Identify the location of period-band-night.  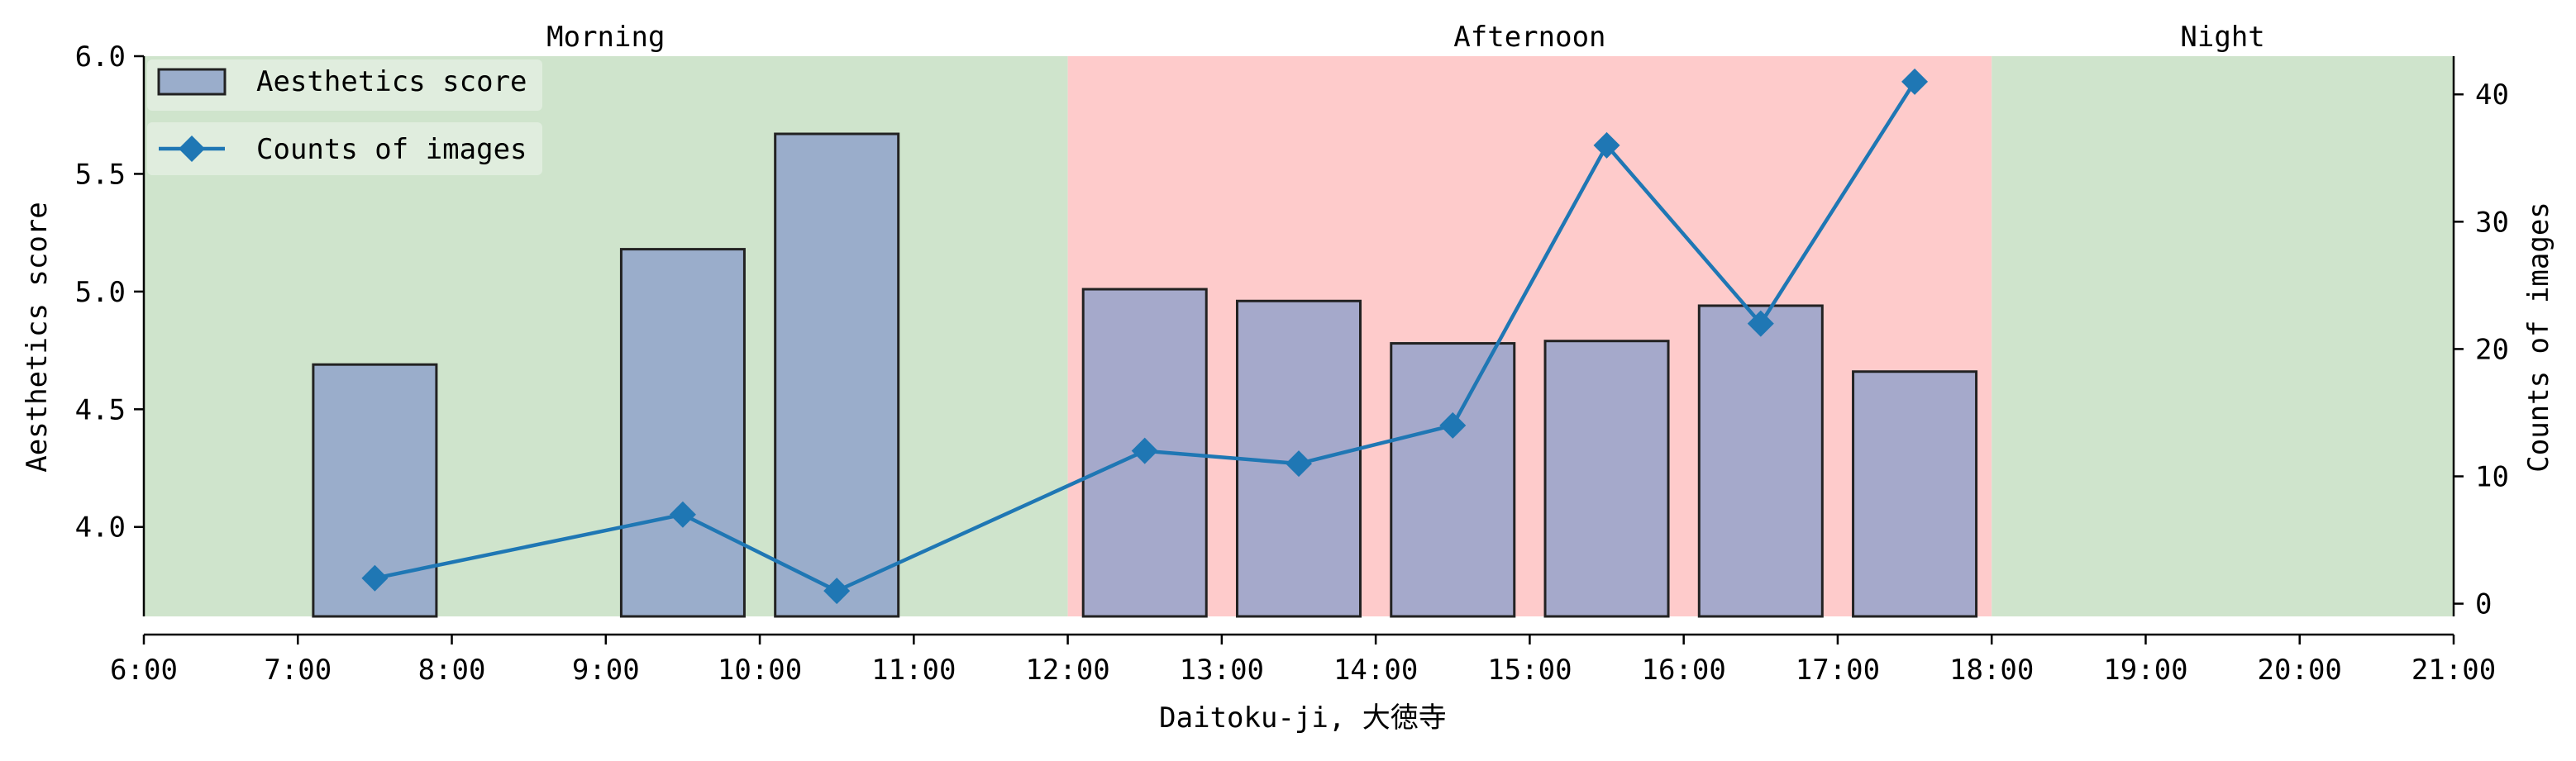
(2223, 336).